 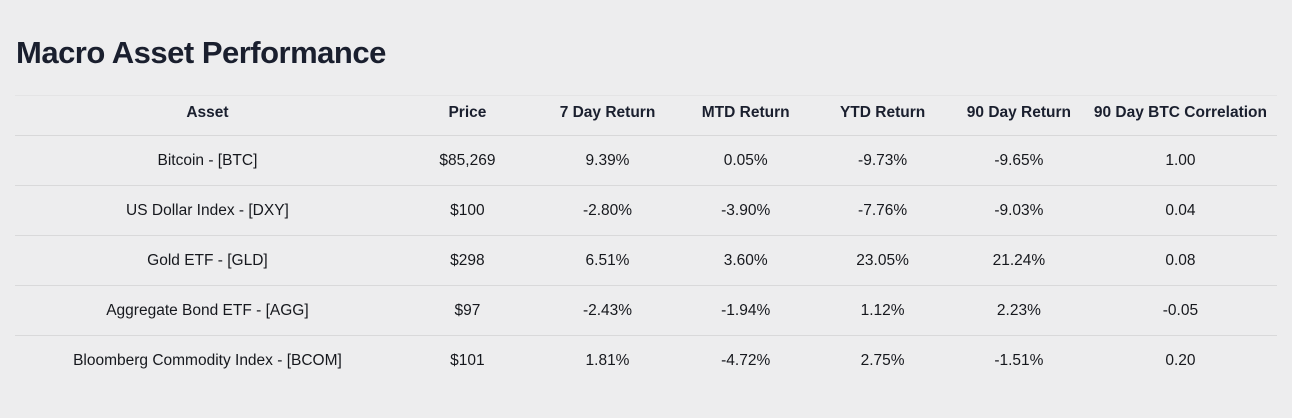 I want to click on cell-90-day-return: -9.03%, so click(x=1018, y=210).